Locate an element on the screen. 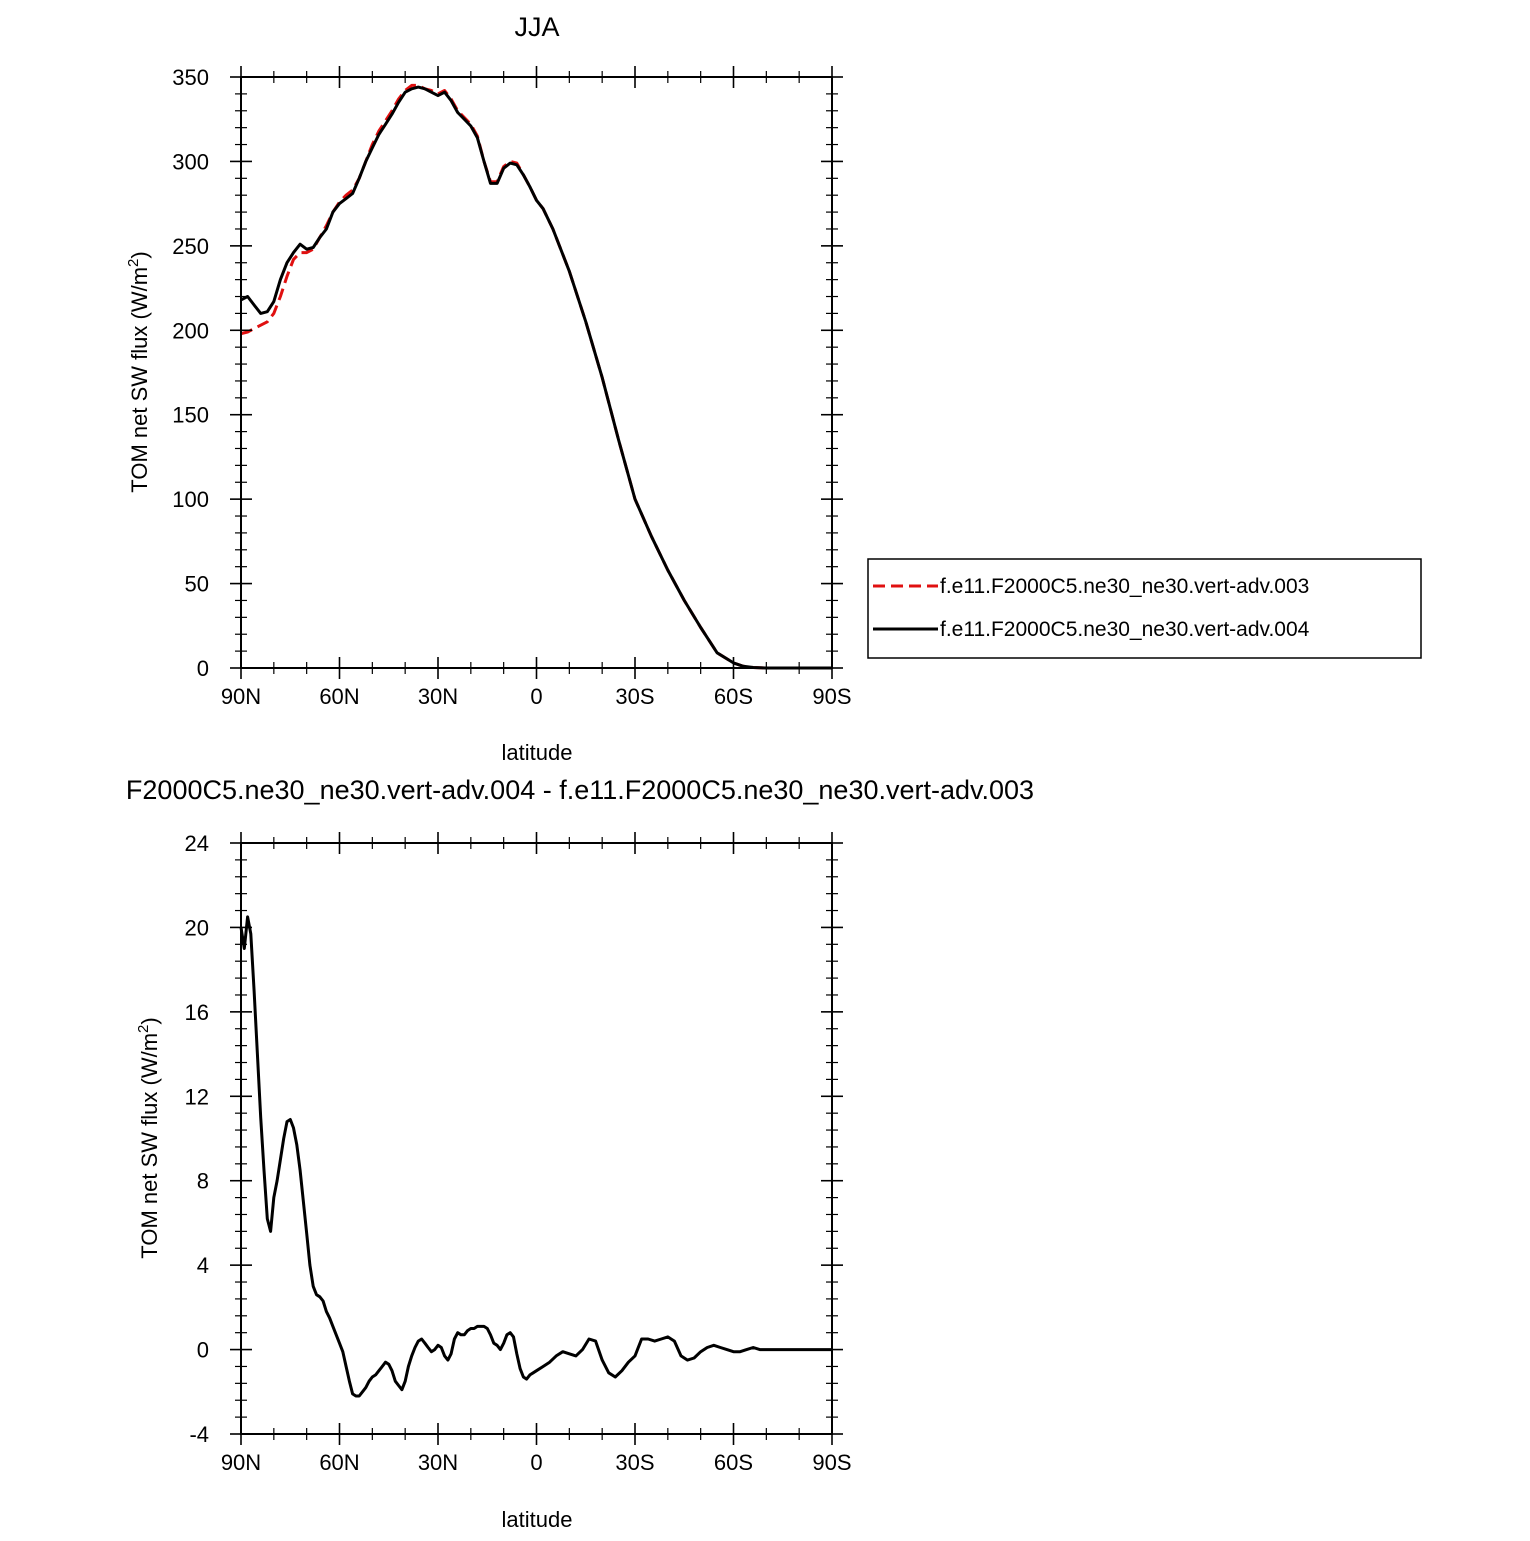 The width and height of the screenshot is (1530, 1541). y-tick-label: 4 is located at coordinates (203, 1265).